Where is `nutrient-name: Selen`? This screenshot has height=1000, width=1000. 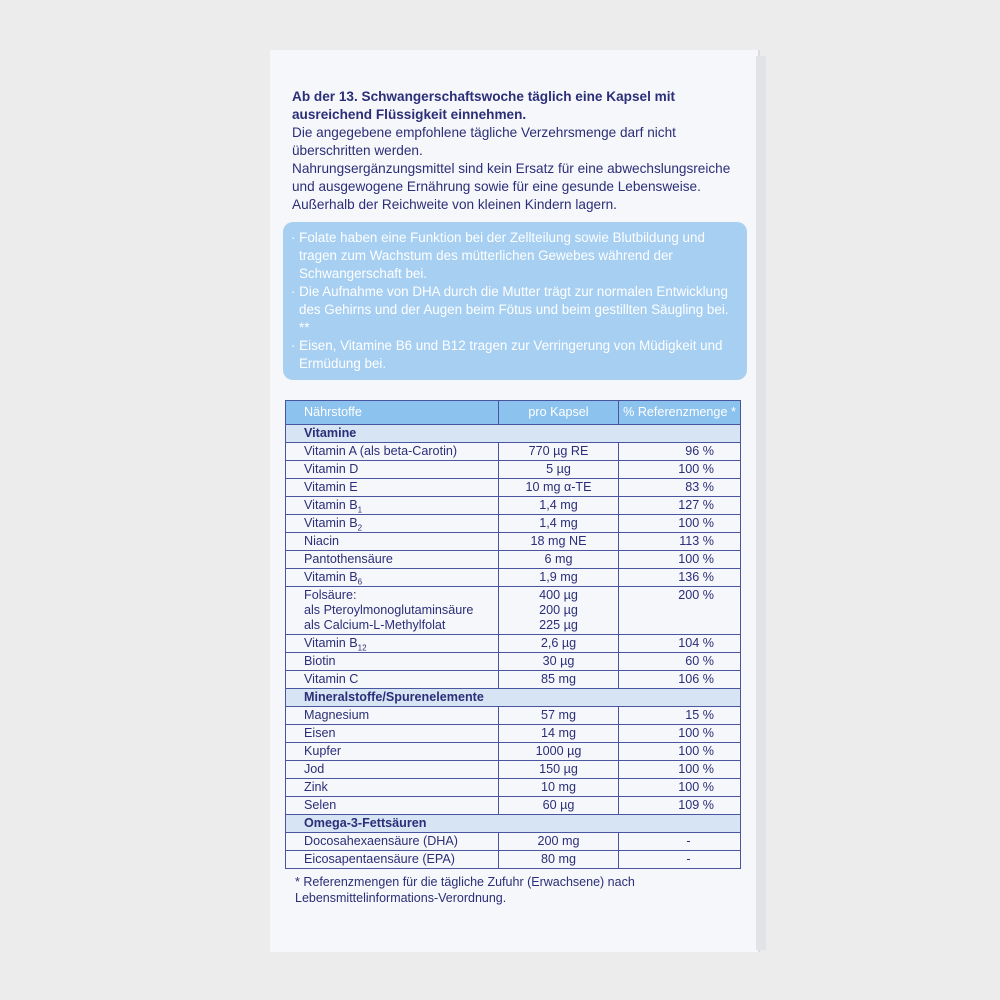 nutrient-name: Selen is located at coordinates (392, 805).